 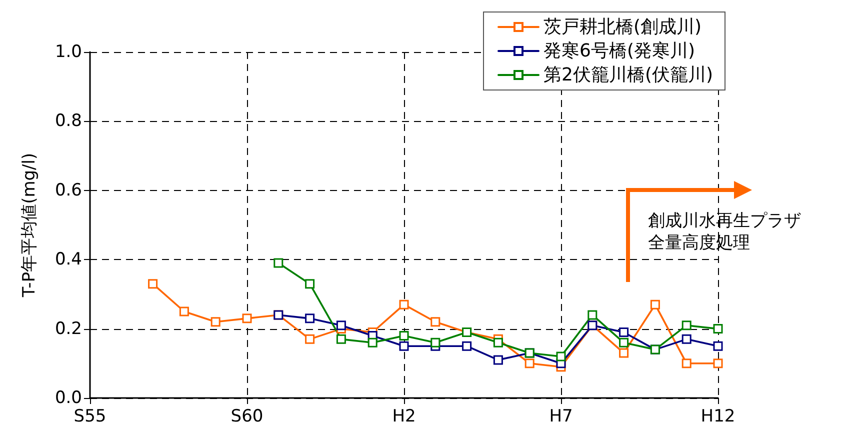 What do you see at coordinates (620, 51) in the screenshot?
I see `legend-label: 発寒6号橋(発寒川)` at bounding box center [620, 51].